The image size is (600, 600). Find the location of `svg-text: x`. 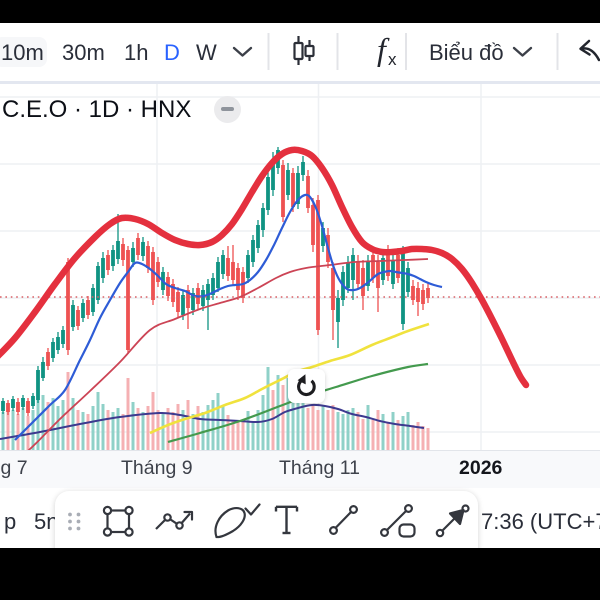

svg-text: x is located at coordinates (392, 59).